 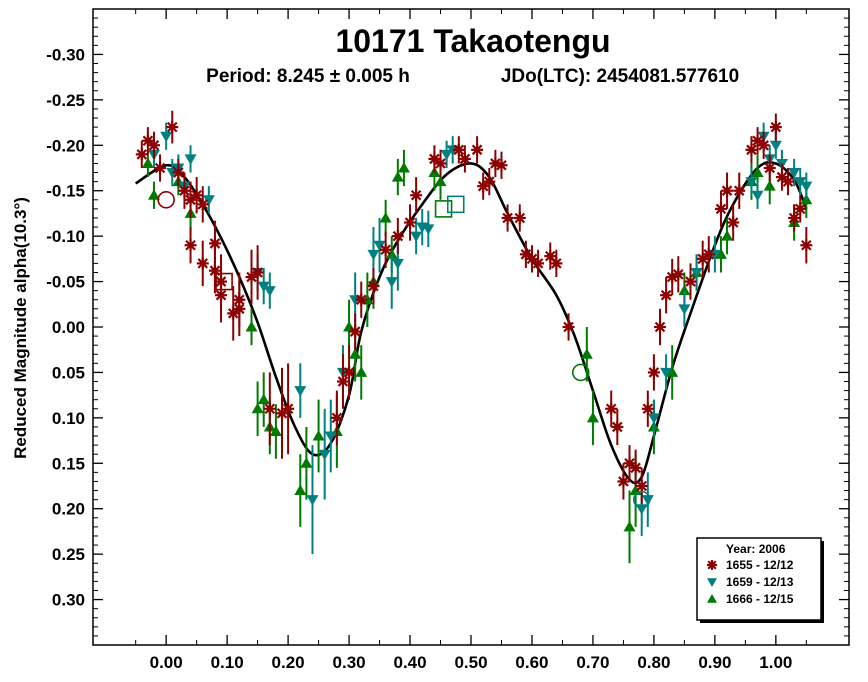 What do you see at coordinates (68, 418) in the screenshot?
I see `y-tick-label: 0.10` at bounding box center [68, 418].